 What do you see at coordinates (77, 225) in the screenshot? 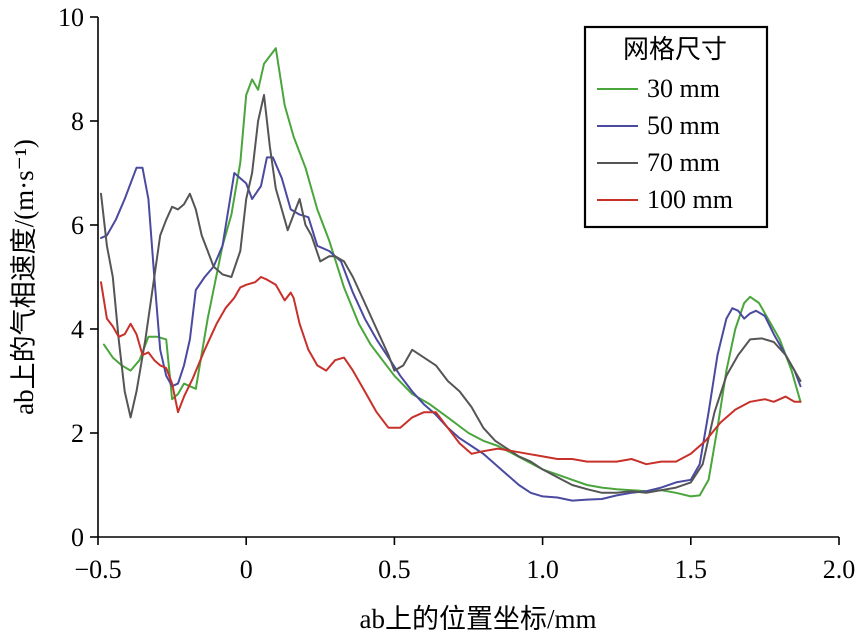
I see `y-tick-label: 6` at bounding box center [77, 225].